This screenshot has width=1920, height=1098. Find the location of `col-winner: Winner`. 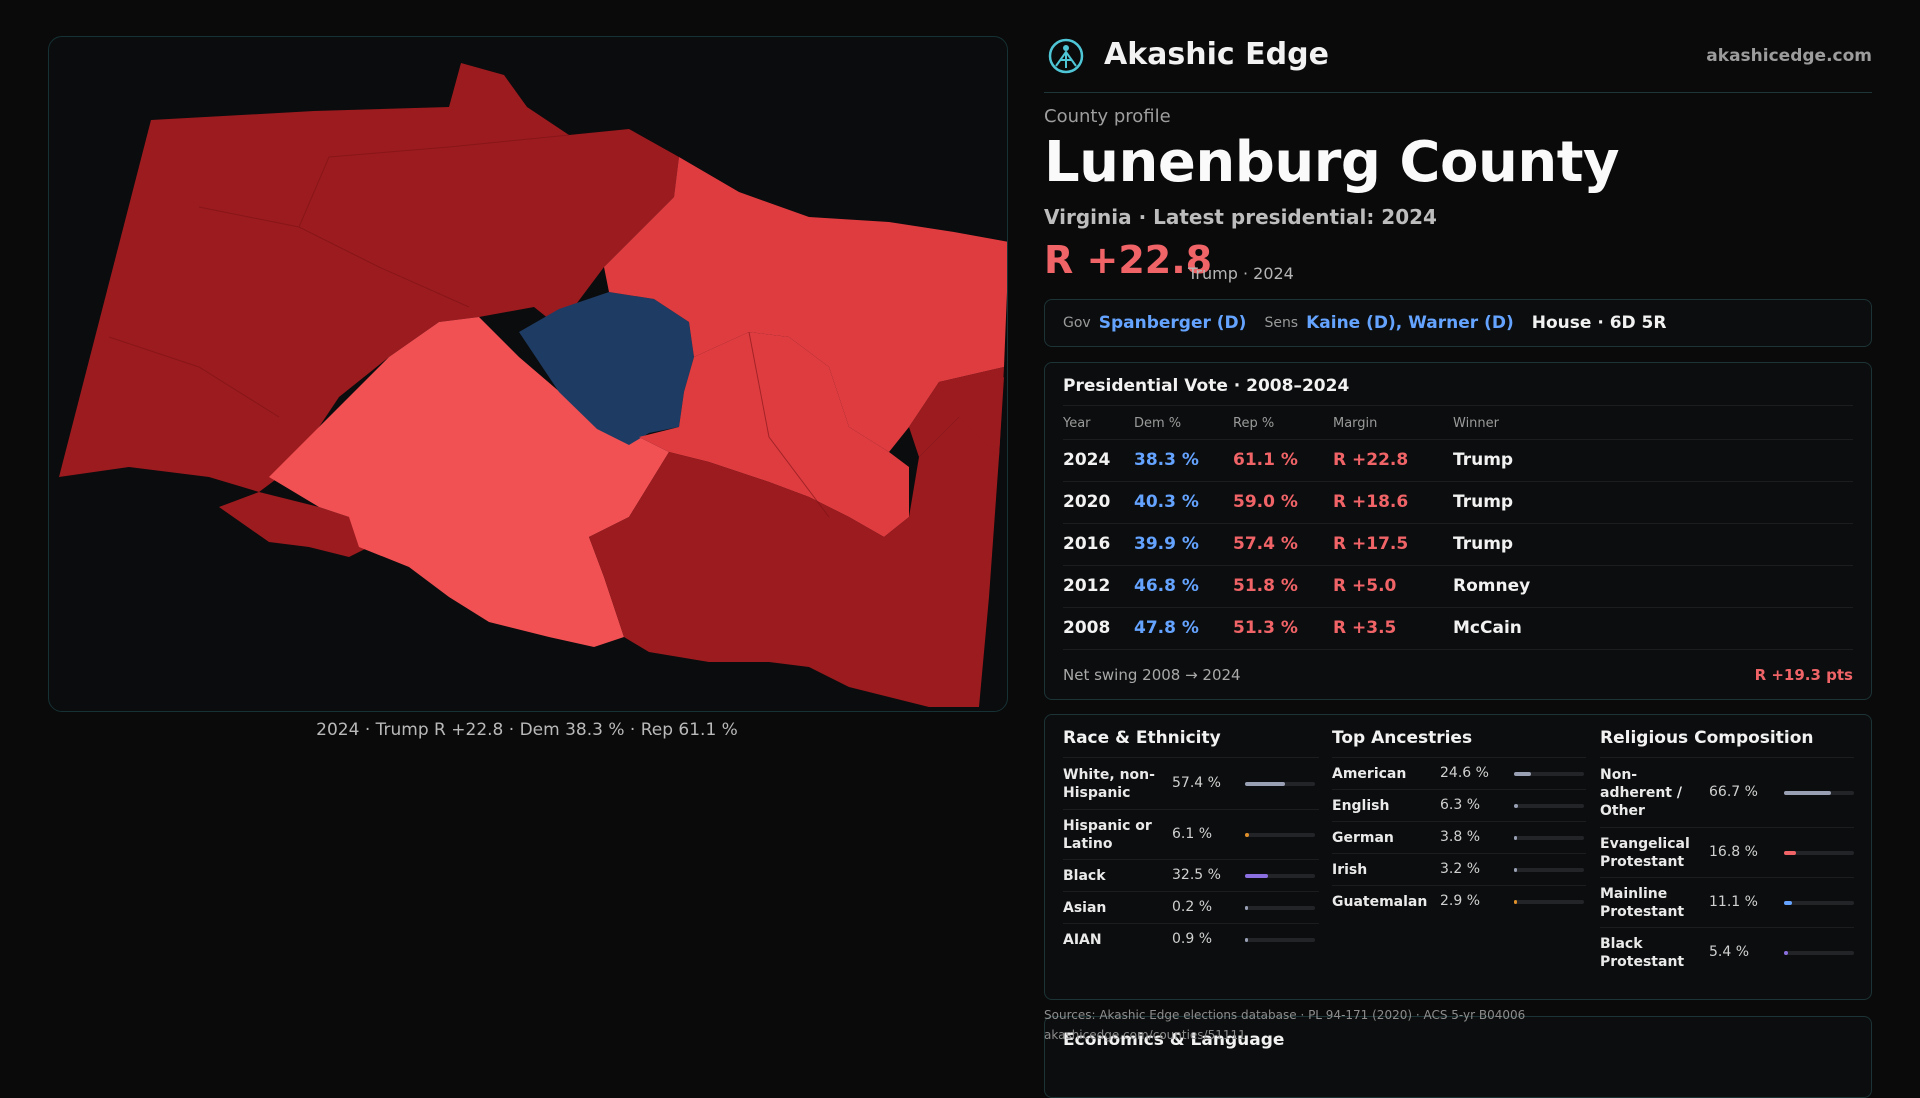

col-winner: Winner is located at coordinates (1476, 423).